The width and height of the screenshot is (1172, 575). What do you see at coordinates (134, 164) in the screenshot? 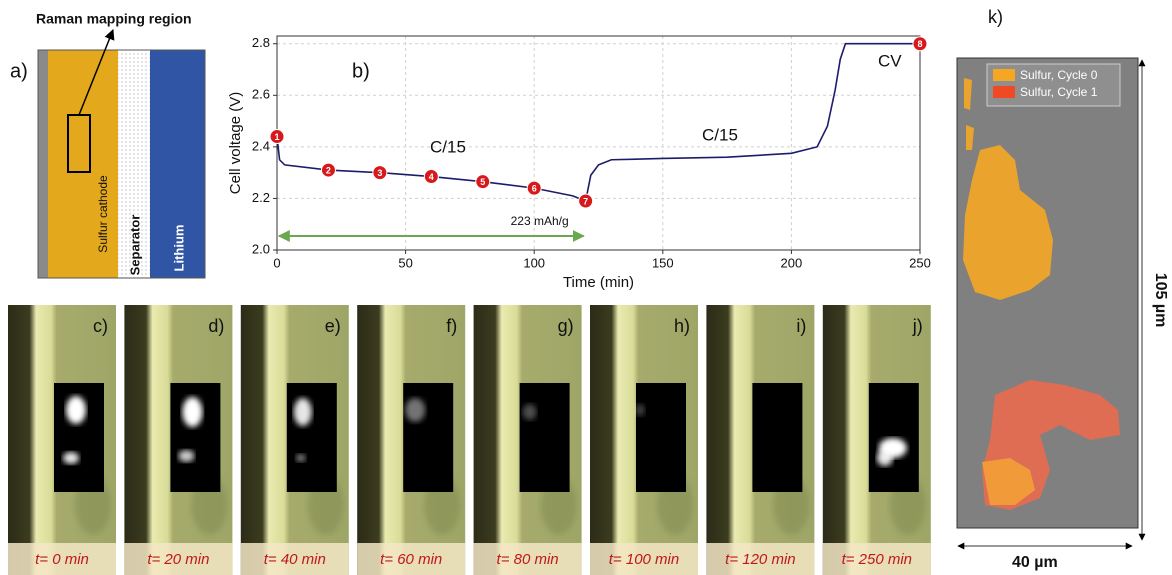
I see `separator-layer` at bounding box center [134, 164].